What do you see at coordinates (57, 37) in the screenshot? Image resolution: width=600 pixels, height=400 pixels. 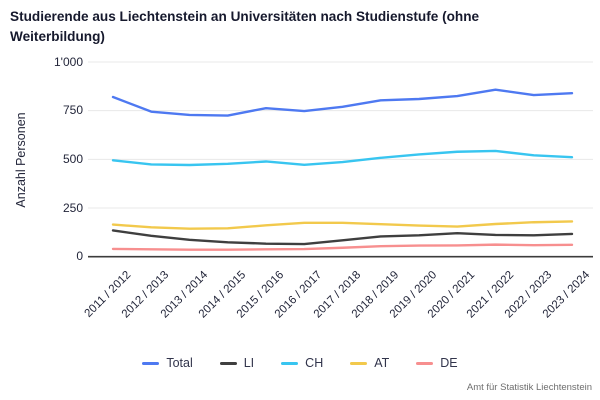 I see `chart-title-line2: Weiterbildung)` at bounding box center [57, 37].